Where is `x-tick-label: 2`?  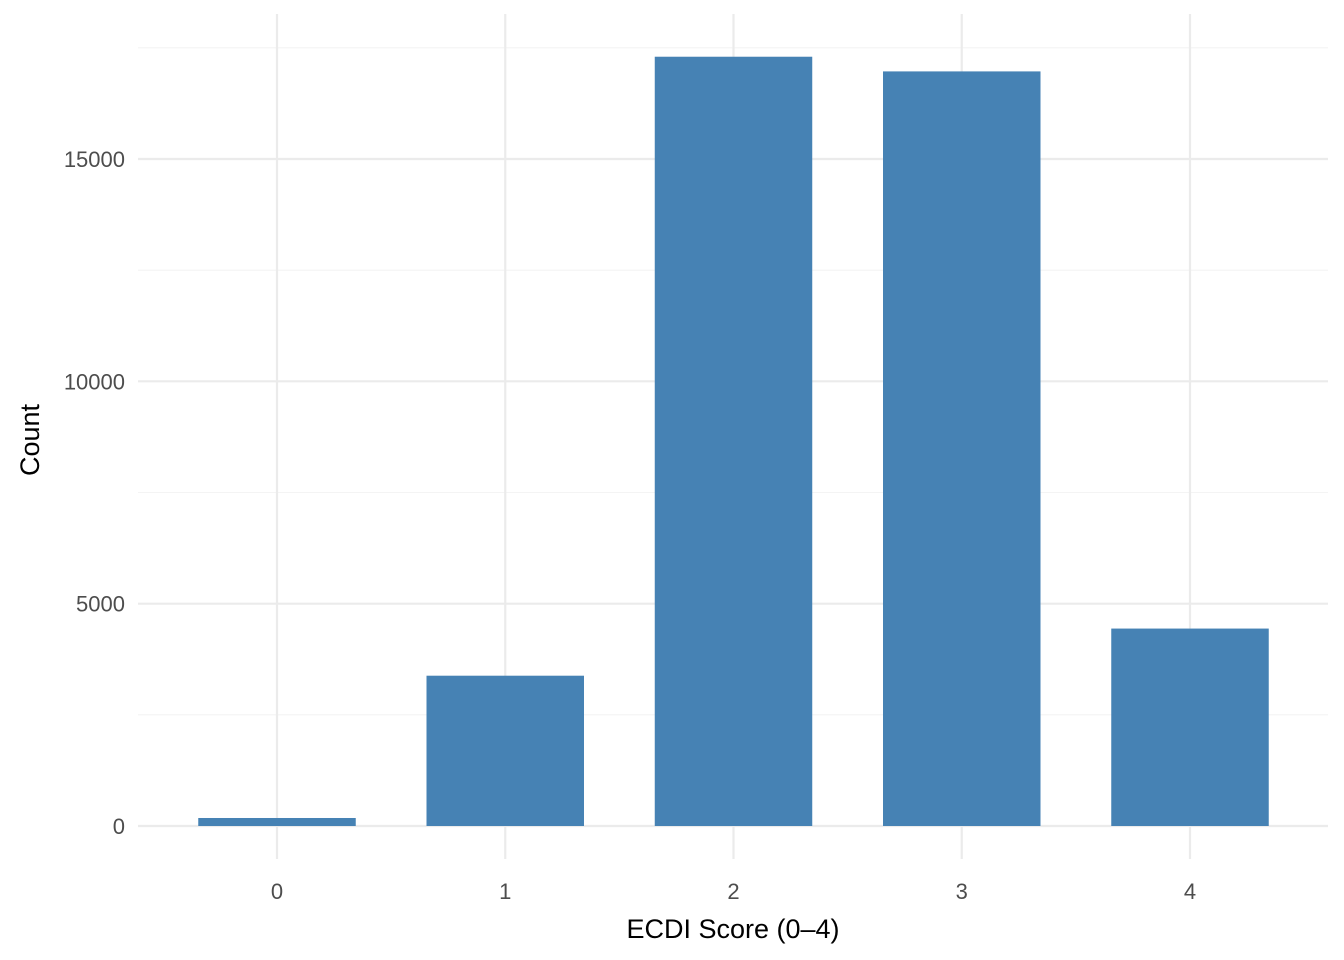
x-tick-label: 2 is located at coordinates (733, 891).